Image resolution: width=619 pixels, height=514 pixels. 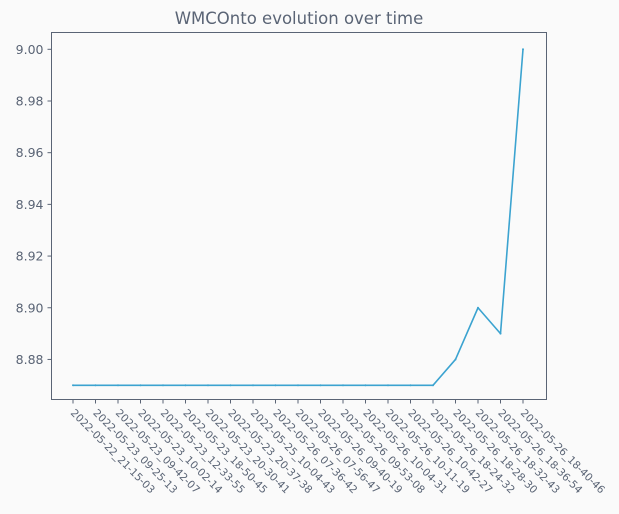 What do you see at coordinates (30, 100) in the screenshot?
I see `y-tick-label: 8.98` at bounding box center [30, 100].